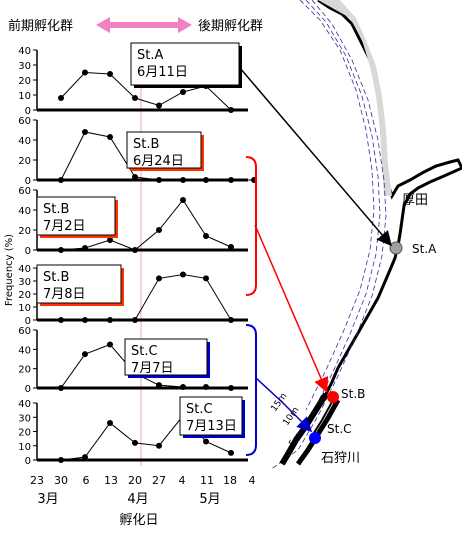 The width and height of the screenshot is (462, 534). I want to click on station-a-label: St.A, so click(424, 249).